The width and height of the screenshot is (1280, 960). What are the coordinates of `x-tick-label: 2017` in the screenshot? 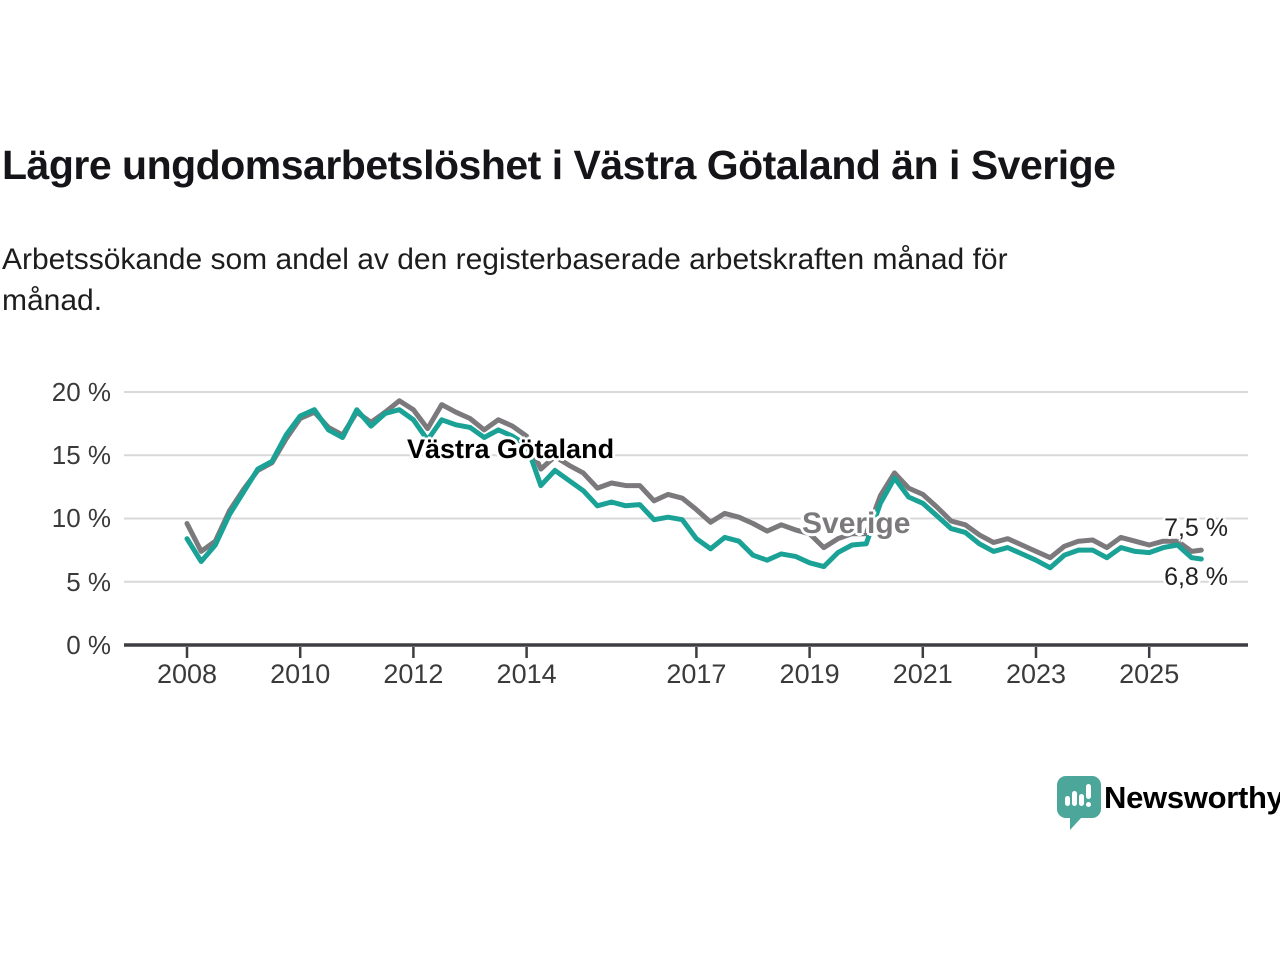 It's located at (696, 674).